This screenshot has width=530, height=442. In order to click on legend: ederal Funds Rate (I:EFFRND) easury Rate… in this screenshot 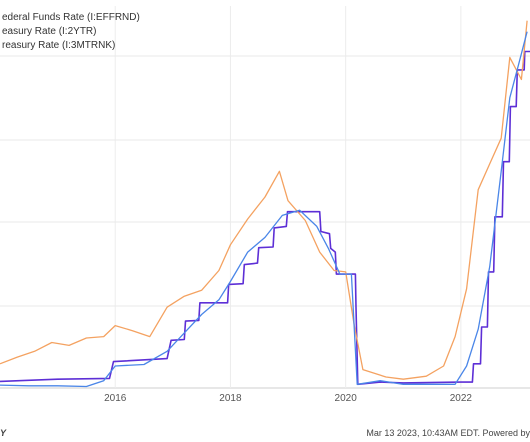, I will do `click(71, 31)`.